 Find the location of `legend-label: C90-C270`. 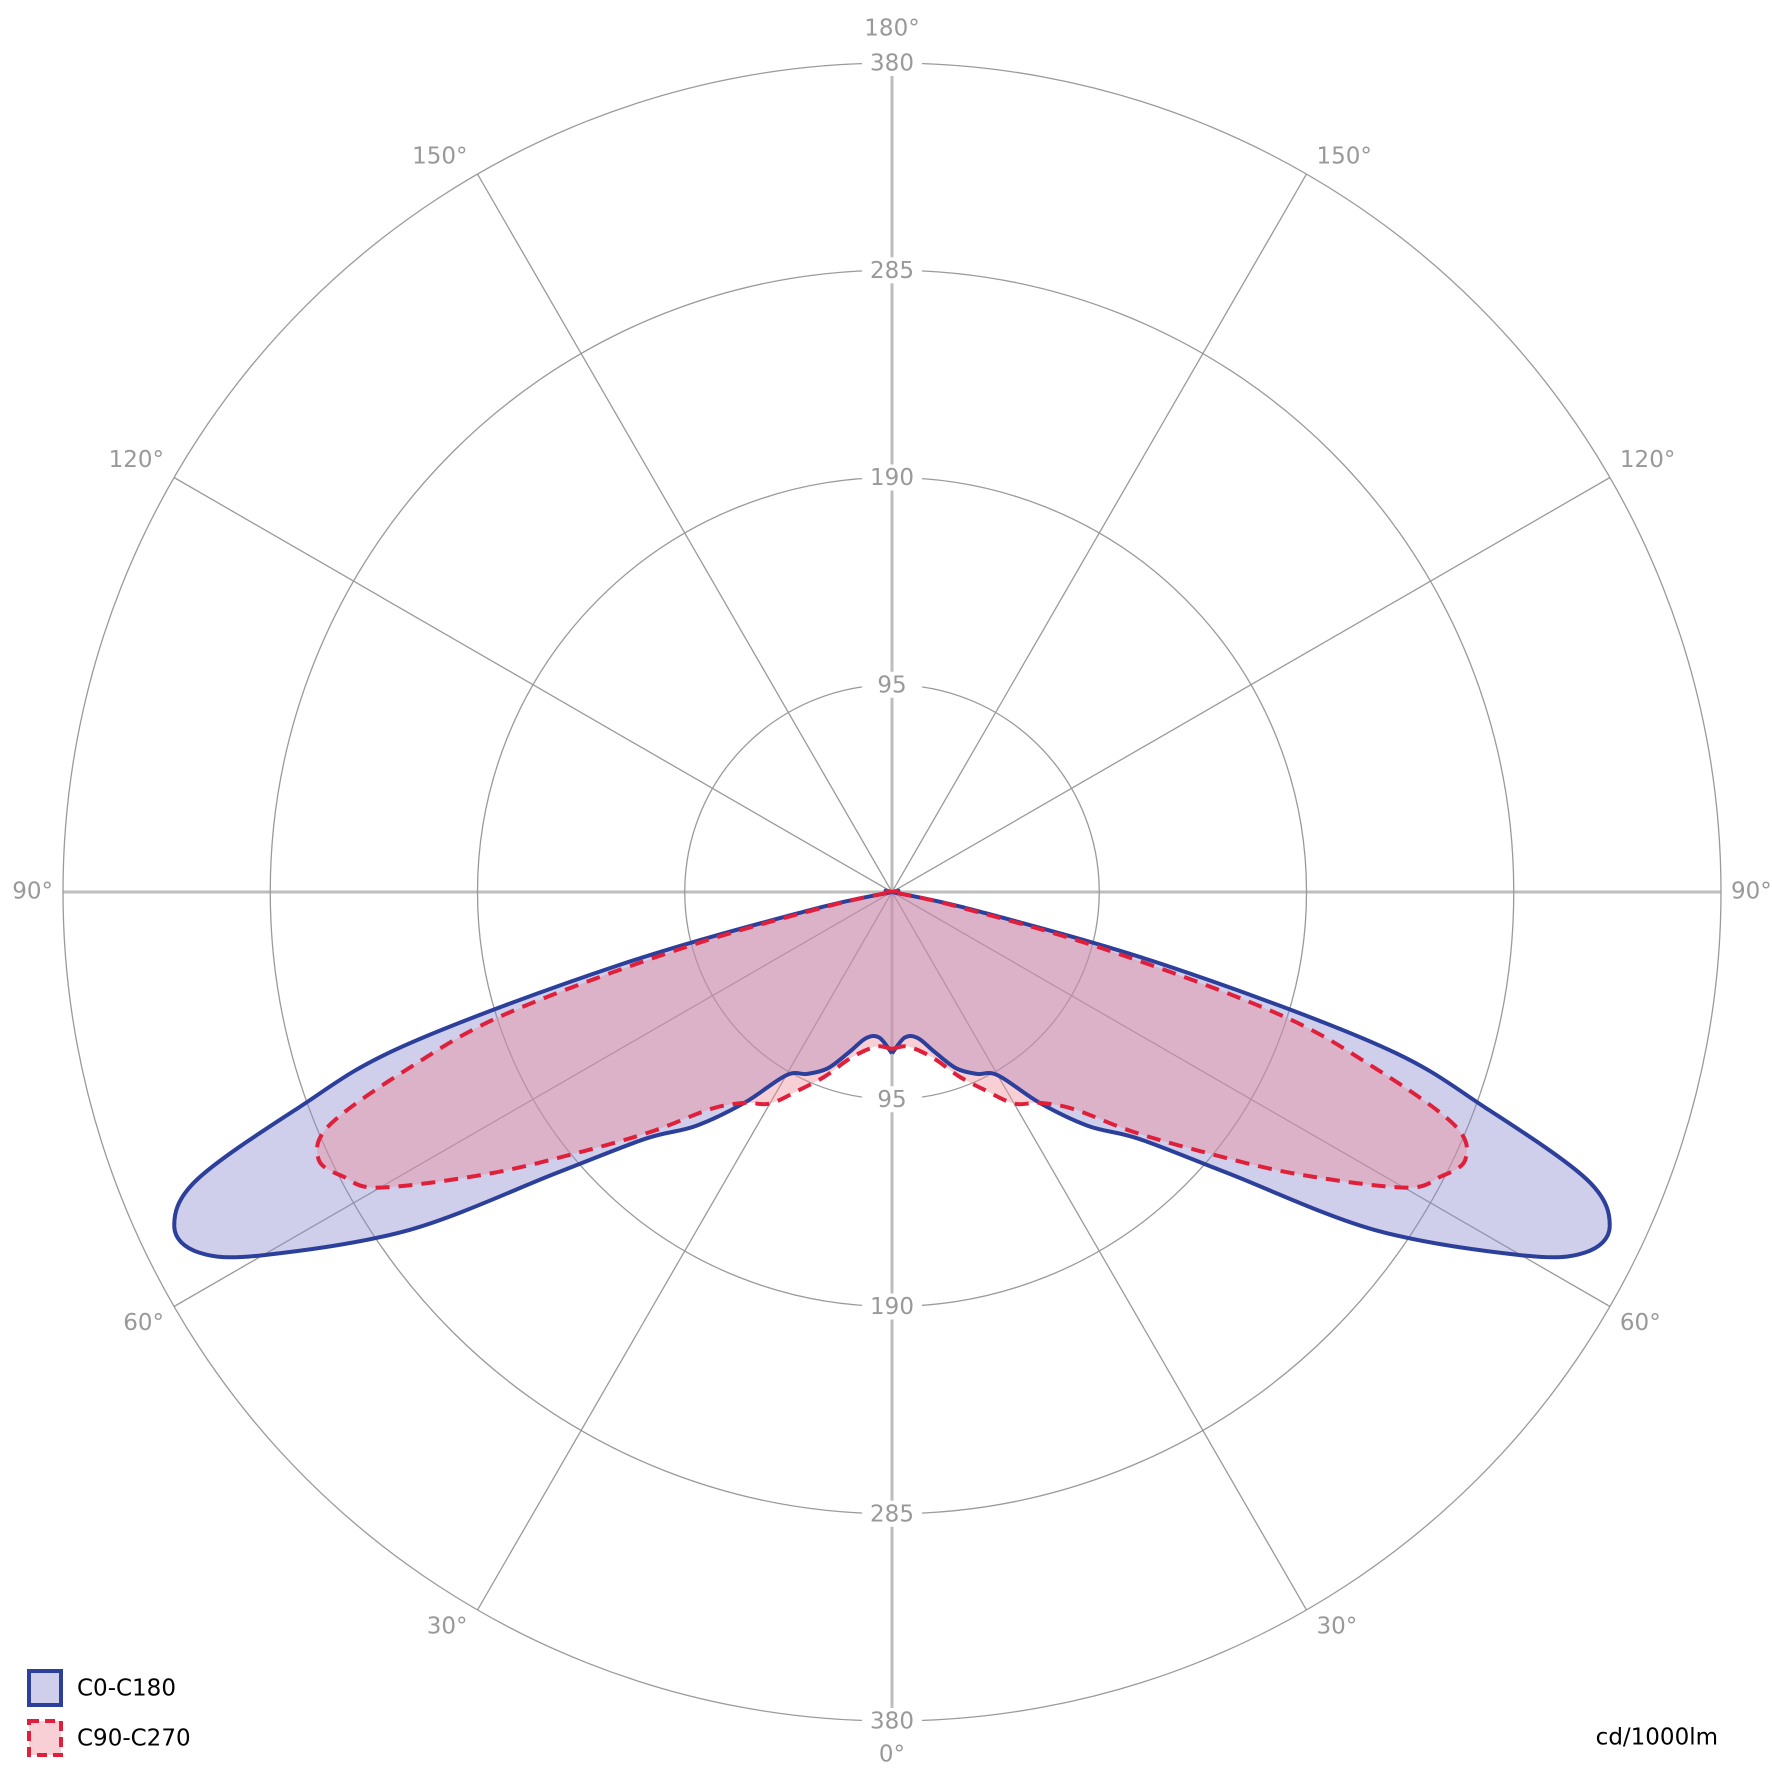

legend-label: C90-C270 is located at coordinates (134, 1739).